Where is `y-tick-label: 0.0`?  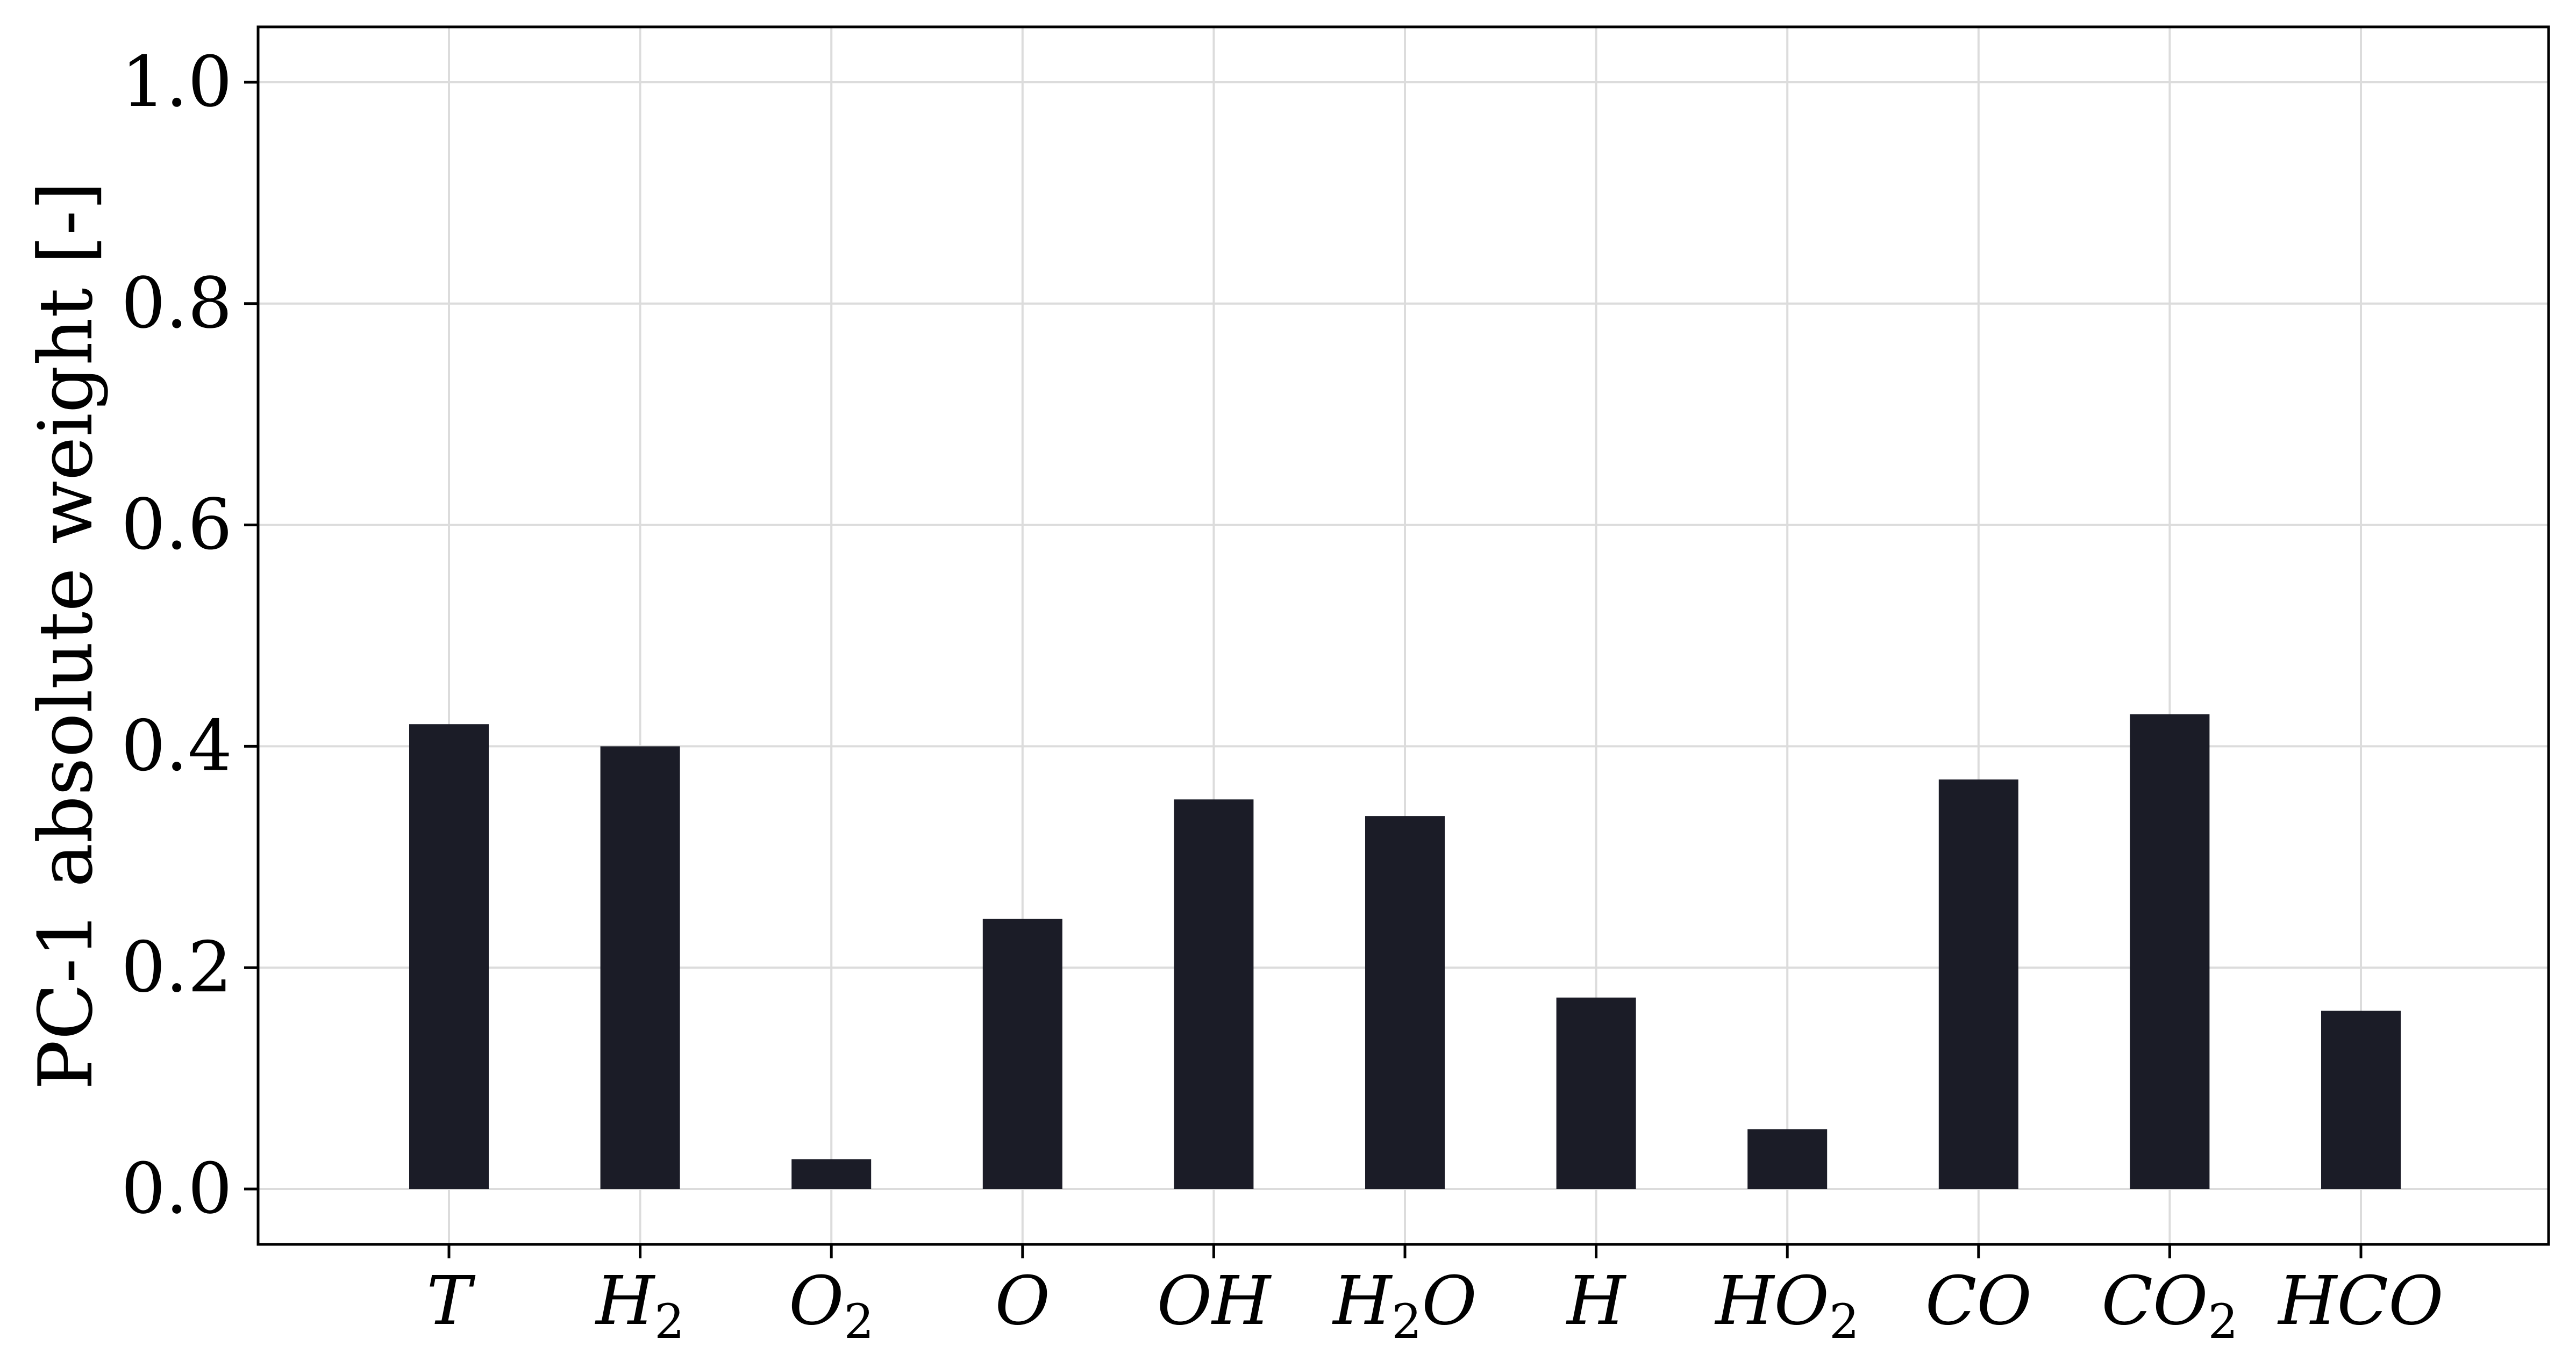
y-tick-label: 0.0 is located at coordinates (176, 1188).